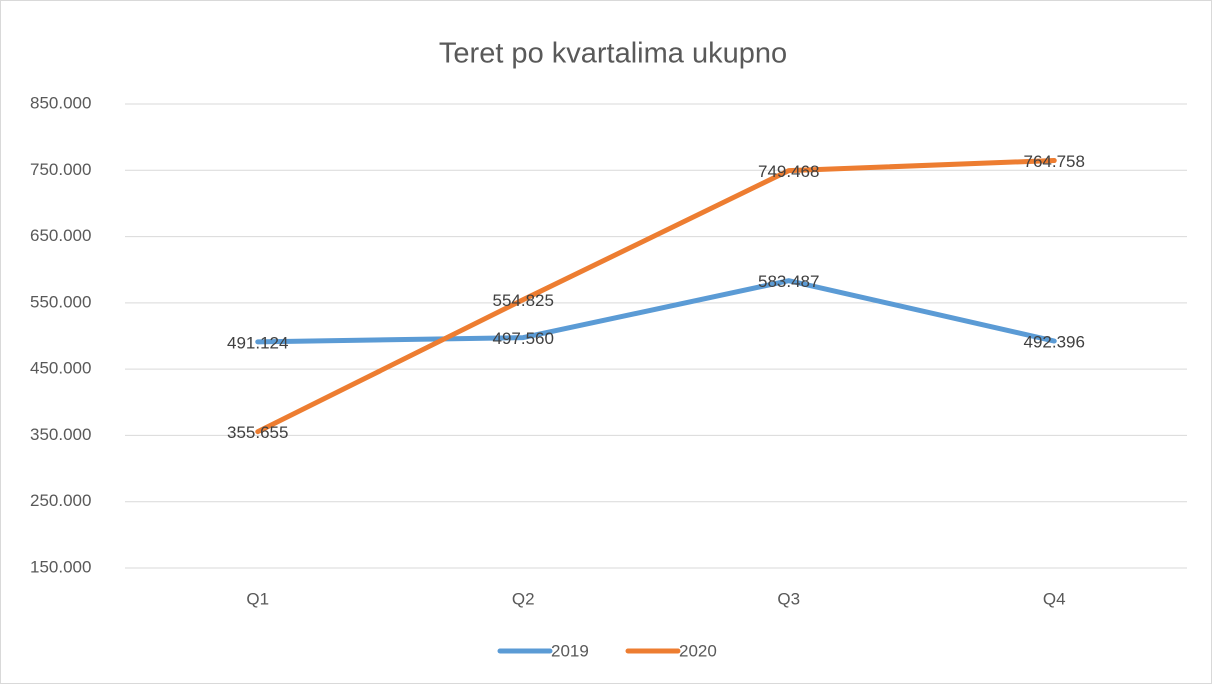 The height and width of the screenshot is (684, 1213). I want to click on y-tick-label: 850.000, so click(60, 102).